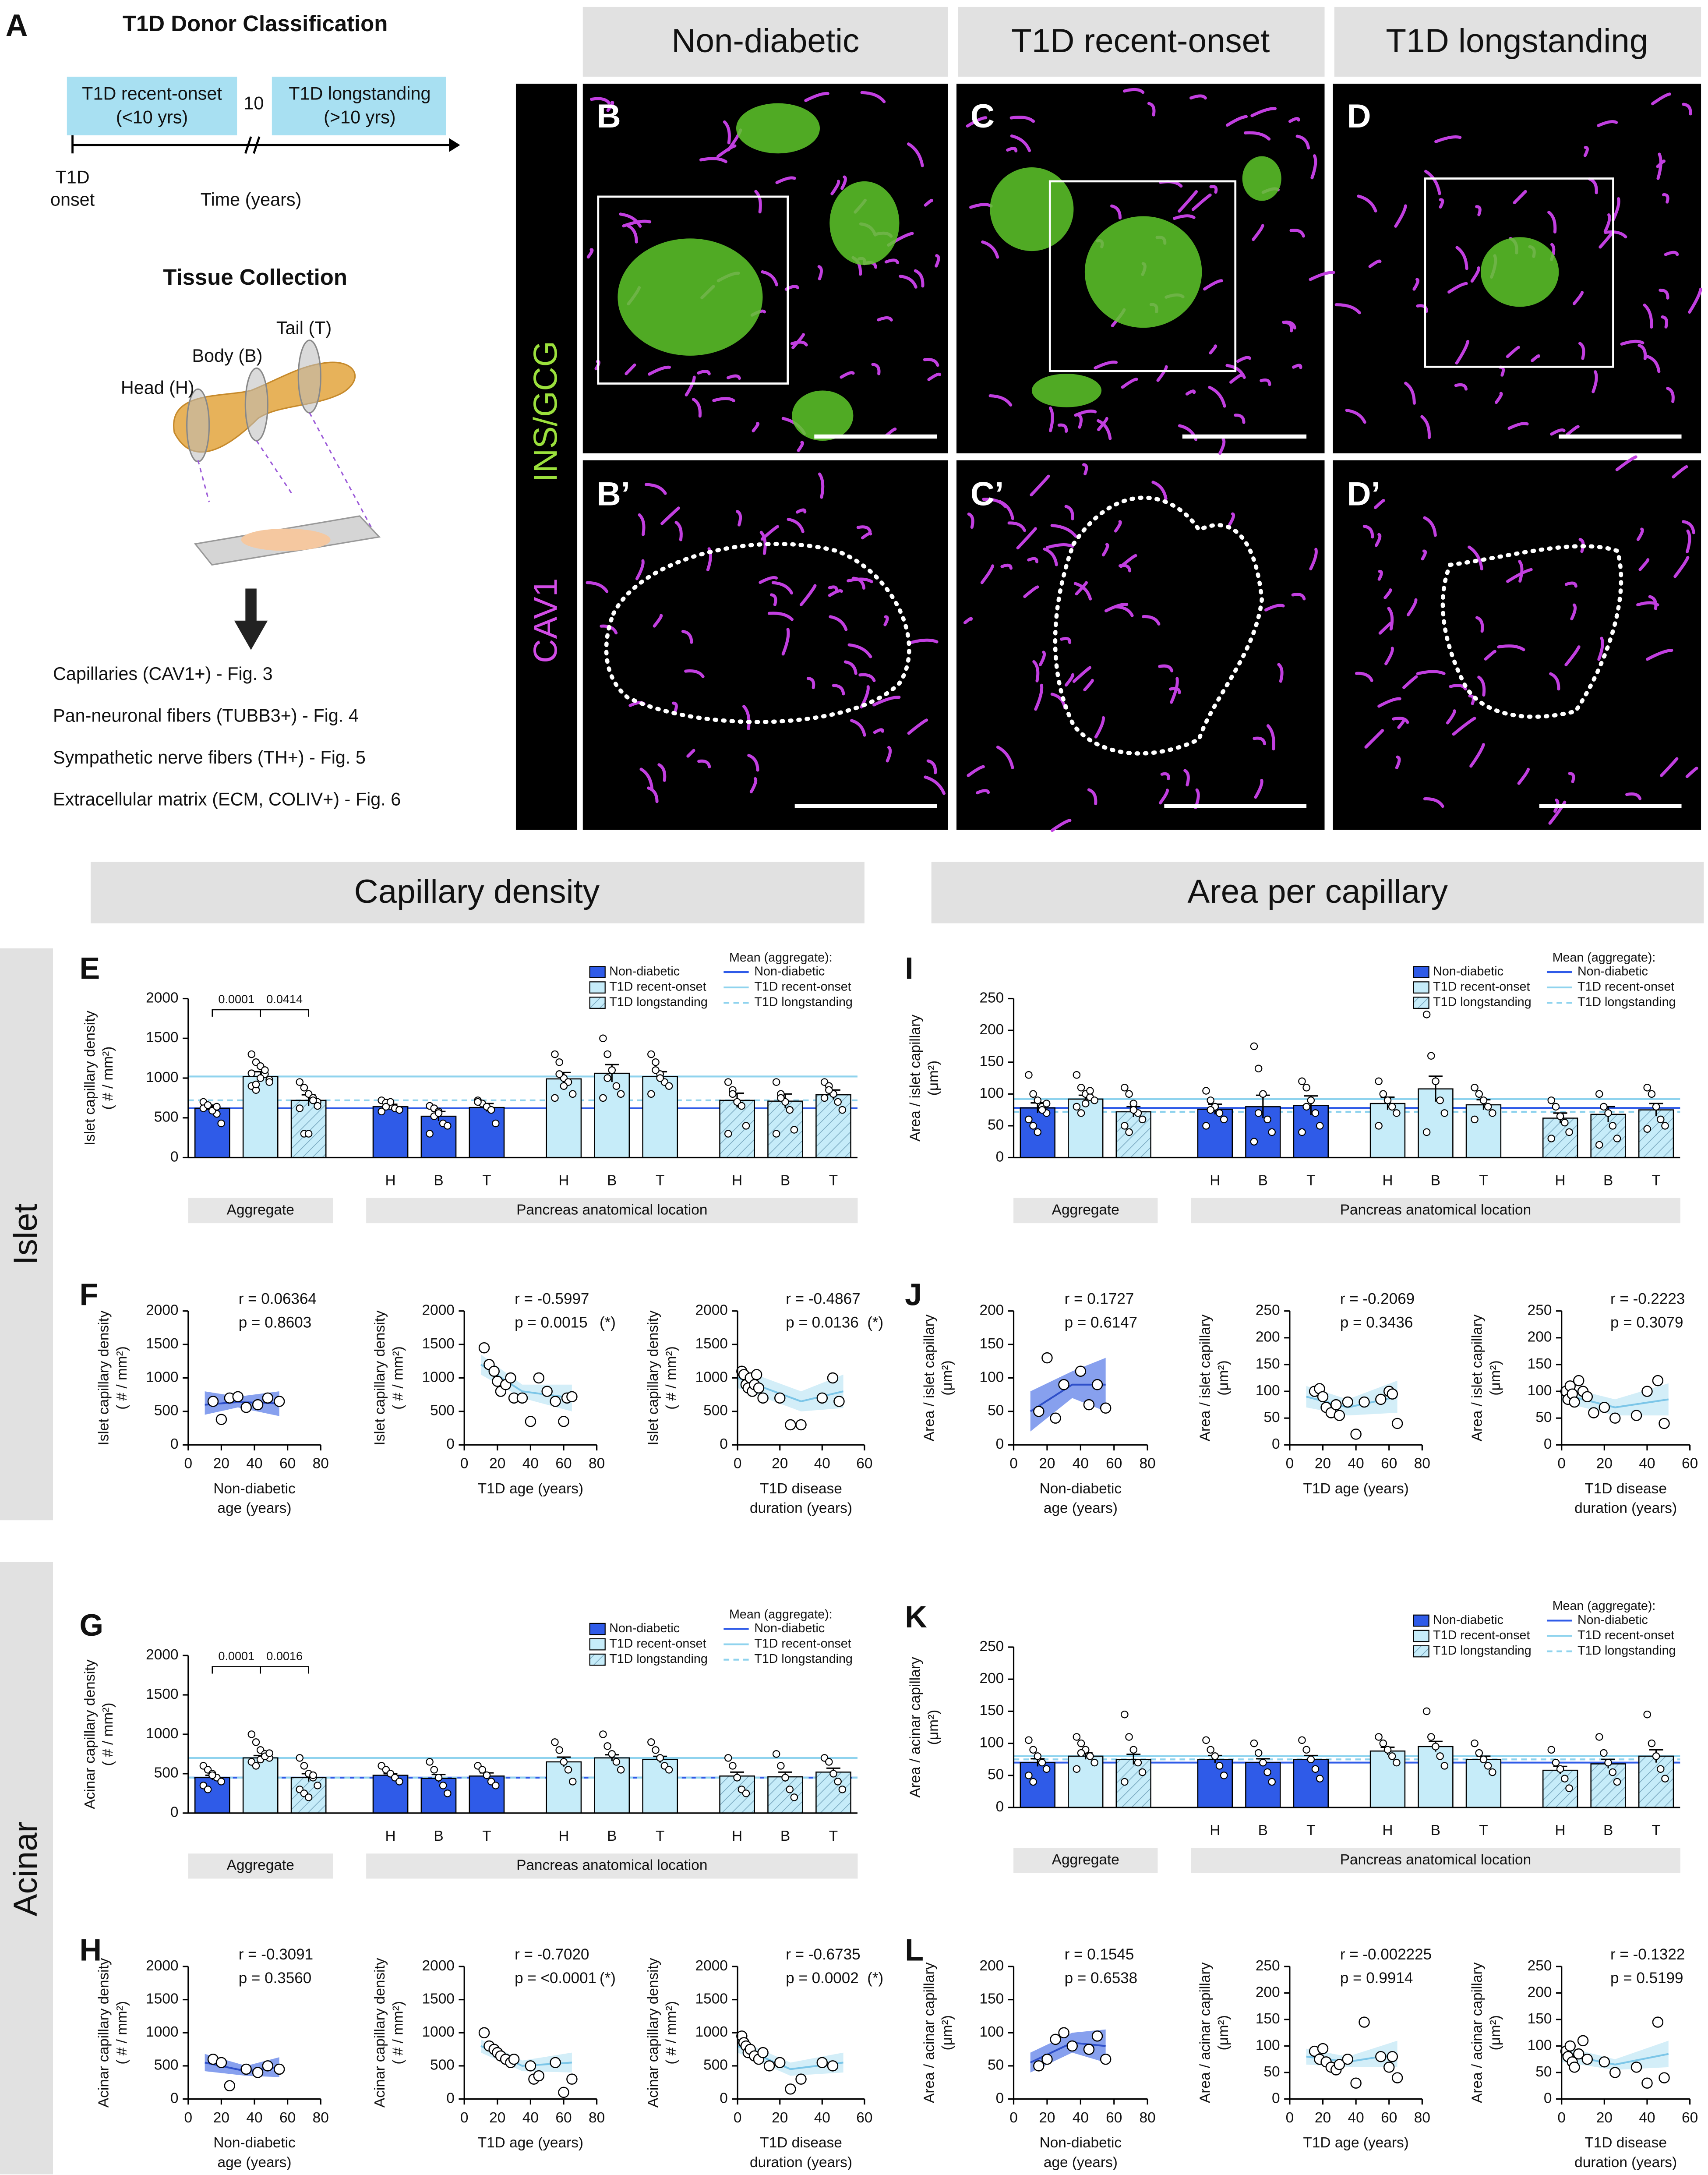 This screenshot has height=2175, width=1708. I want to click on panel-letter: F, so click(88, 1294).